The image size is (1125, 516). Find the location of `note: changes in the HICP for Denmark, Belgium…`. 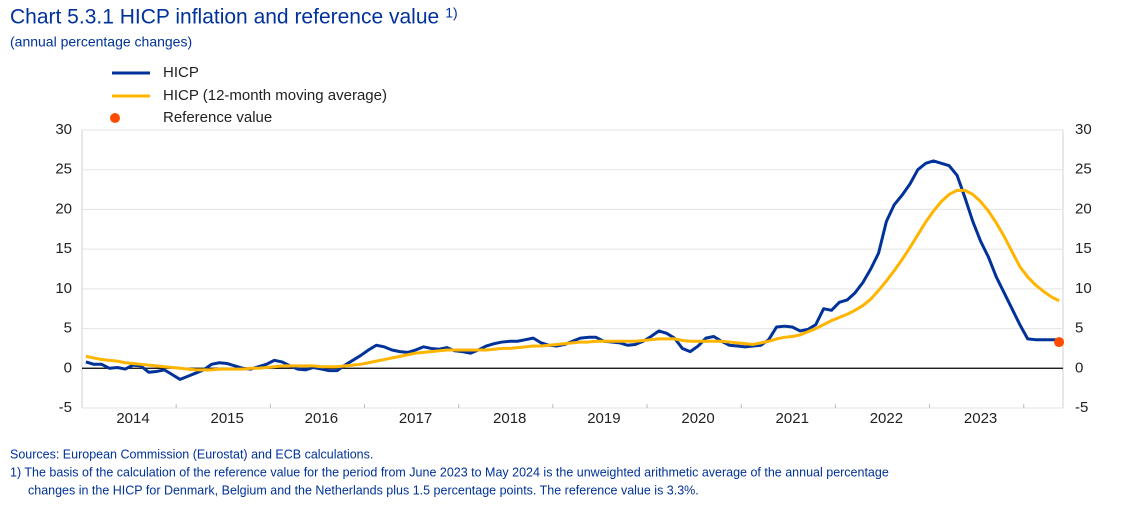

note: changes in the HICP for Denmark, Belgium… is located at coordinates (363, 490).